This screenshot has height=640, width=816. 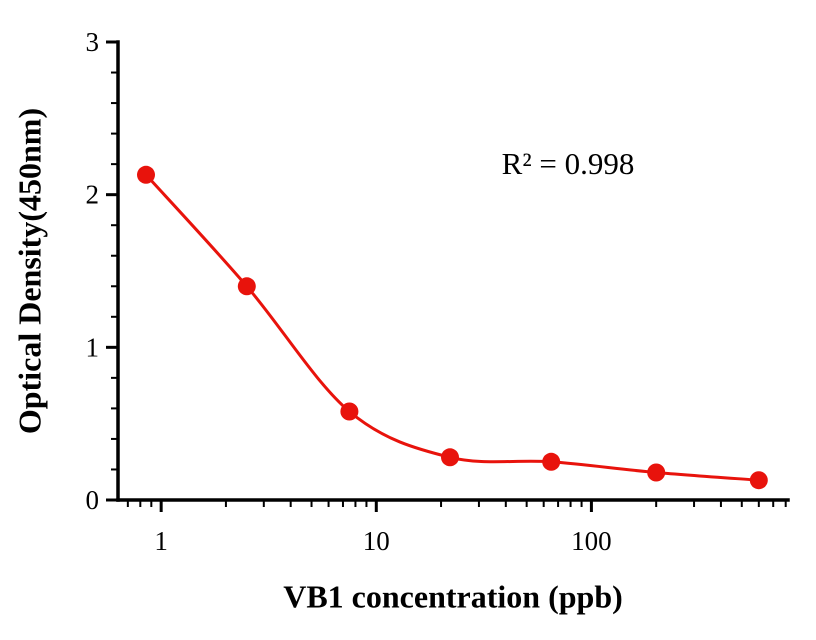 I want to click on y-tick-label: 1, so click(x=93, y=347).